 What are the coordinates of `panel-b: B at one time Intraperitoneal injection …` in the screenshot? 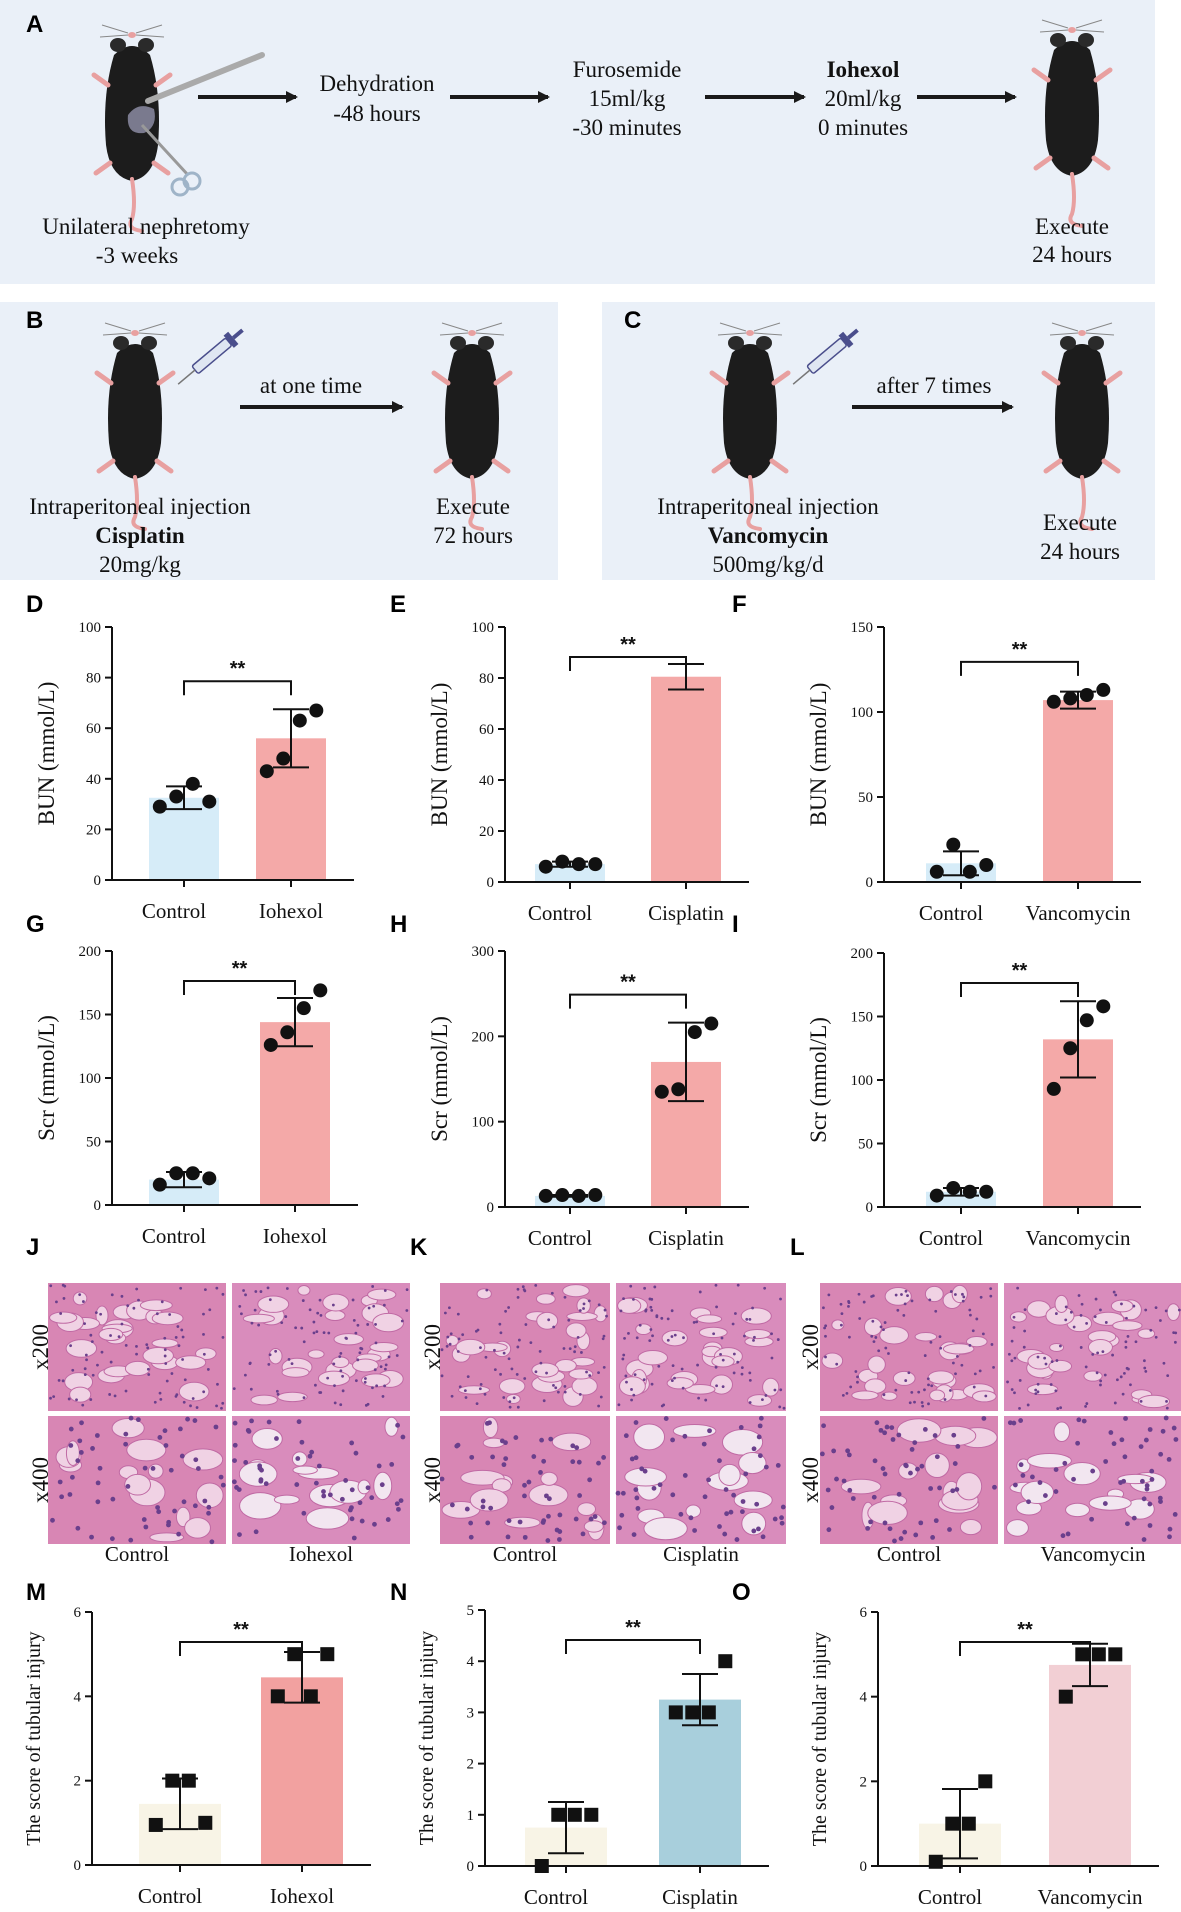 It's located at (279, 441).